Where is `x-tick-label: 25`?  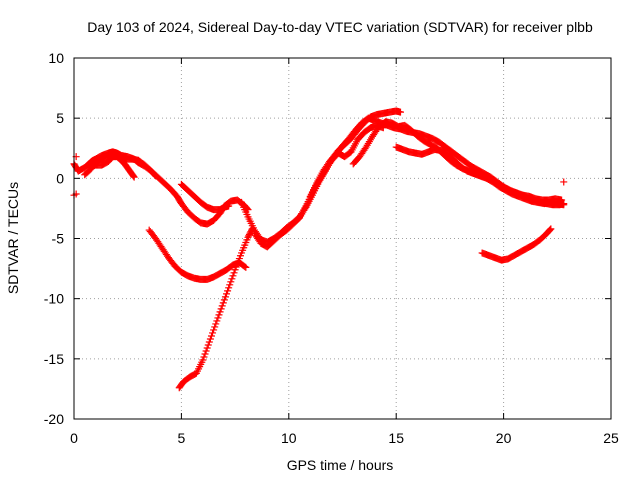
x-tick-label: 25 is located at coordinates (611, 438).